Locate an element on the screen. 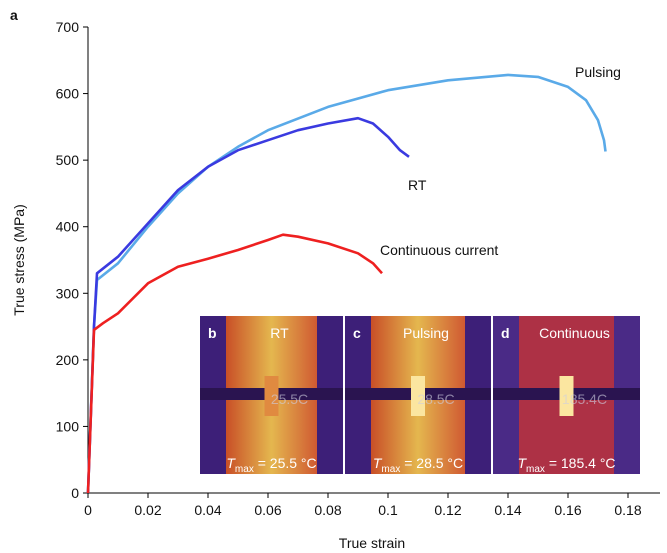 The width and height of the screenshot is (667, 553). x-tick-label: 0.08 is located at coordinates (327, 510).